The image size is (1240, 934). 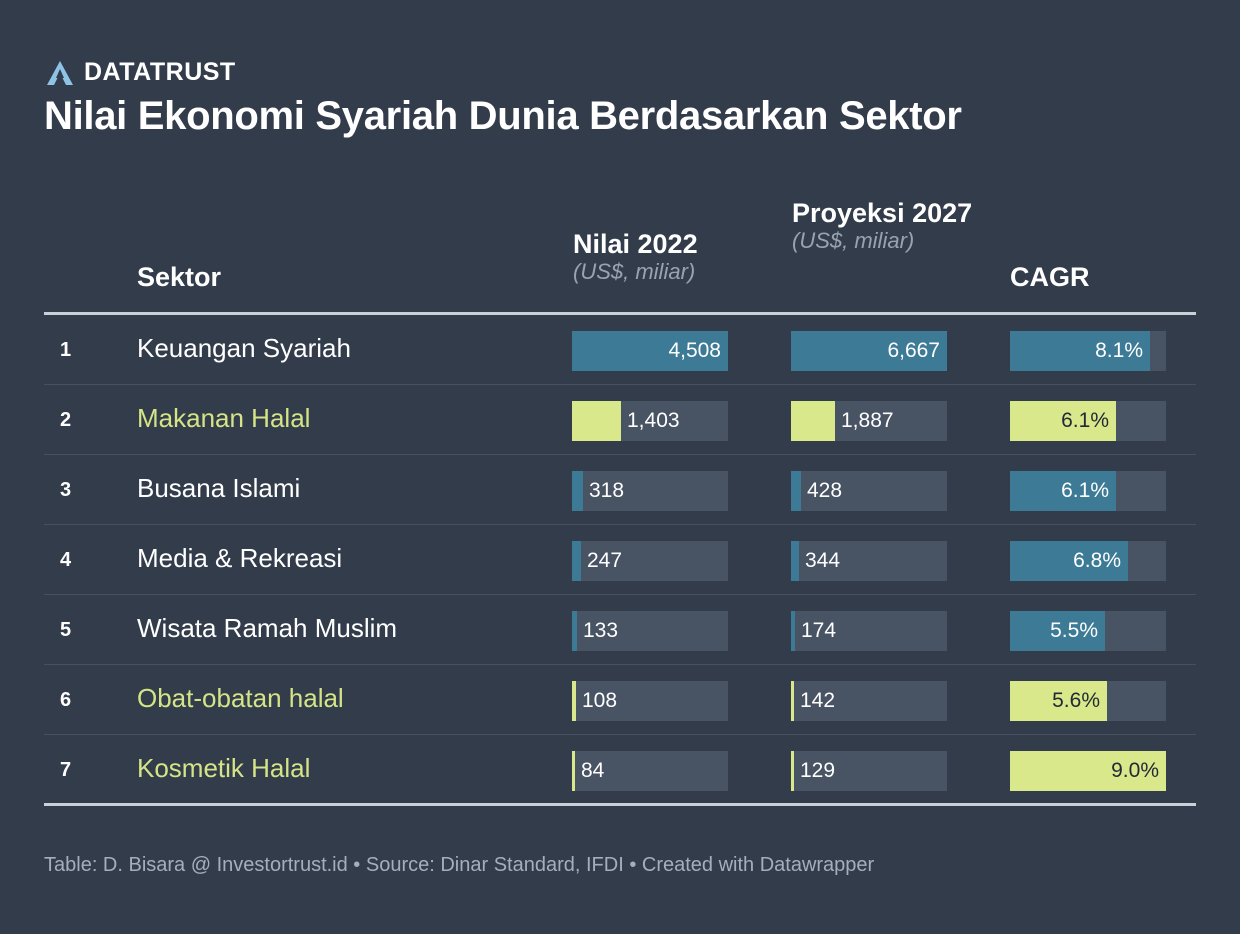 What do you see at coordinates (650, 701) in the screenshot?
I see `nilai-2022-bar: 108` at bounding box center [650, 701].